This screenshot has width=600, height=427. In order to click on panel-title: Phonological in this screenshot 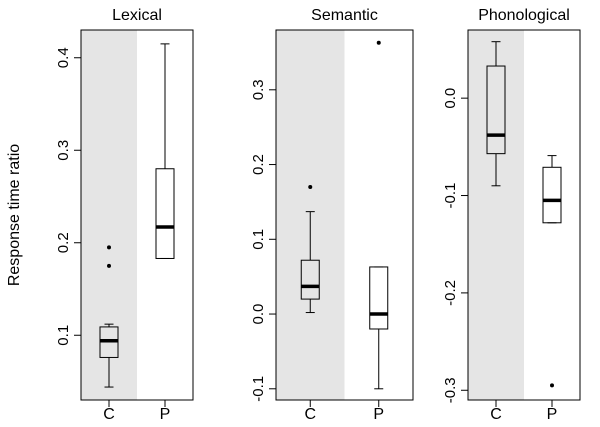, I will do `click(524, 15)`.